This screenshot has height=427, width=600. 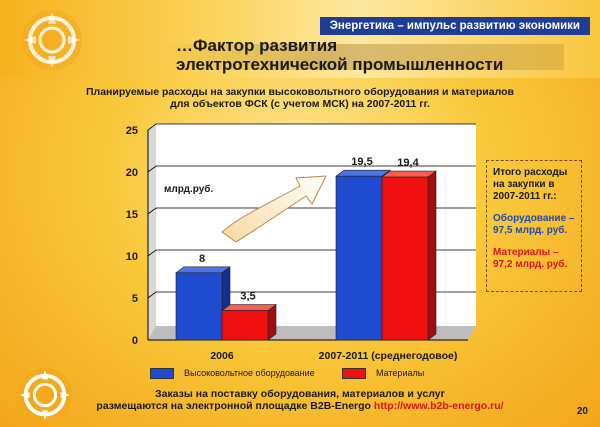 I want to click on chart-side-wall, so click(x=152, y=232).